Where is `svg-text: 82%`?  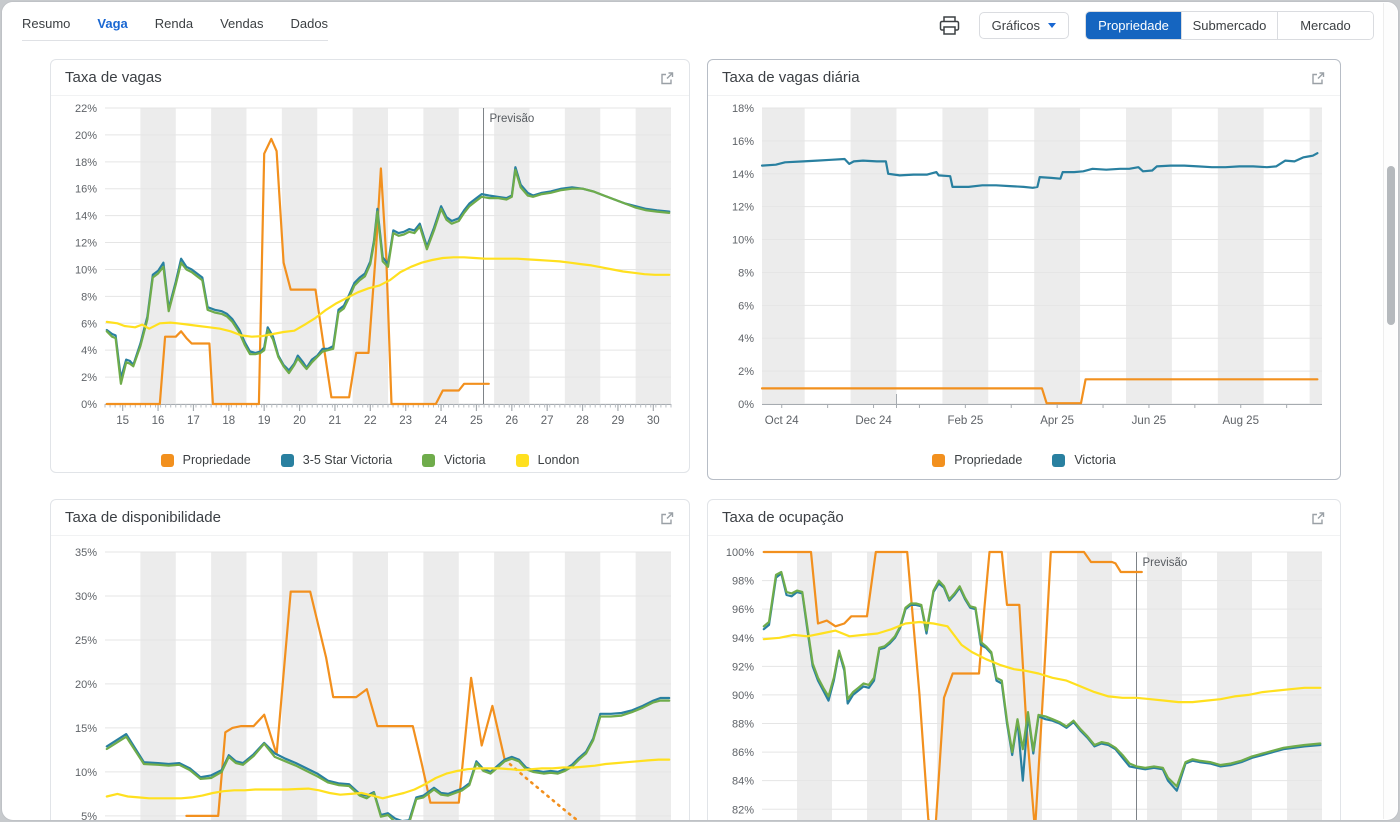
svg-text: 82% is located at coordinates (743, 810).